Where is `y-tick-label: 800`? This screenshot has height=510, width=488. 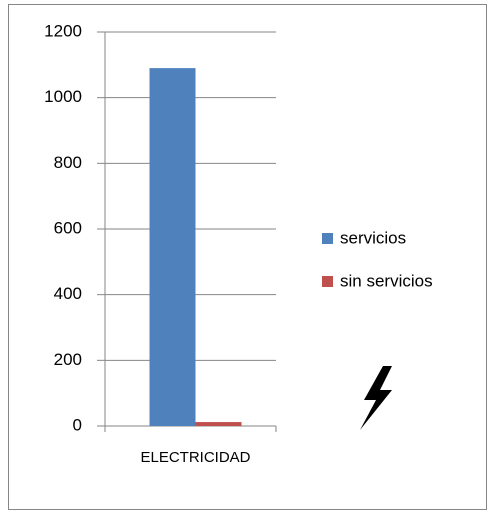 y-tick-label: 800 is located at coordinates (68, 162).